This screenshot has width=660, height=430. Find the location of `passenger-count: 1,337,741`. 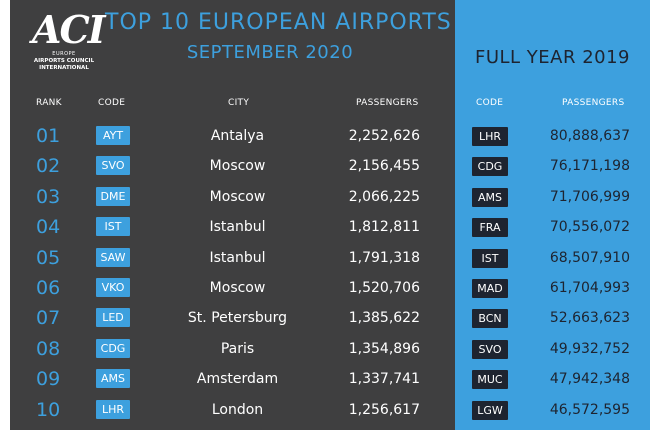

passenger-count: 1,337,741 is located at coordinates (384, 379).